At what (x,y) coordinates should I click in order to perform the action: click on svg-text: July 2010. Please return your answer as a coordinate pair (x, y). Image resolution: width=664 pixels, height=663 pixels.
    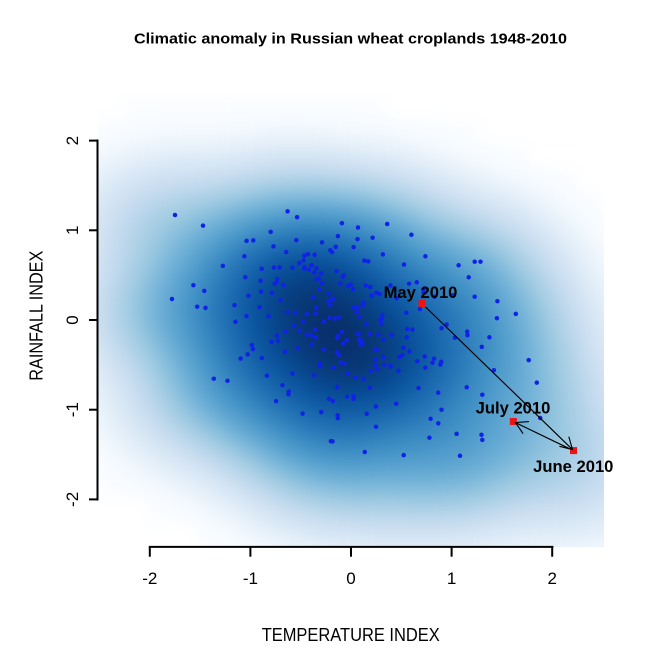
    Looking at the image, I should click on (513, 408).